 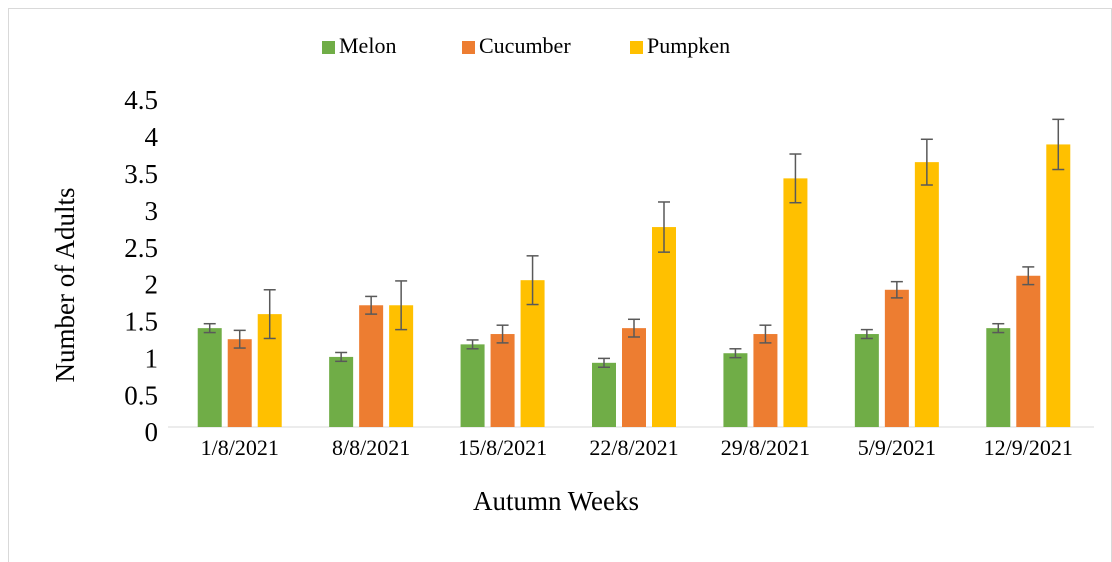 I want to click on y-tick-label: 2.5, so click(x=141, y=248).